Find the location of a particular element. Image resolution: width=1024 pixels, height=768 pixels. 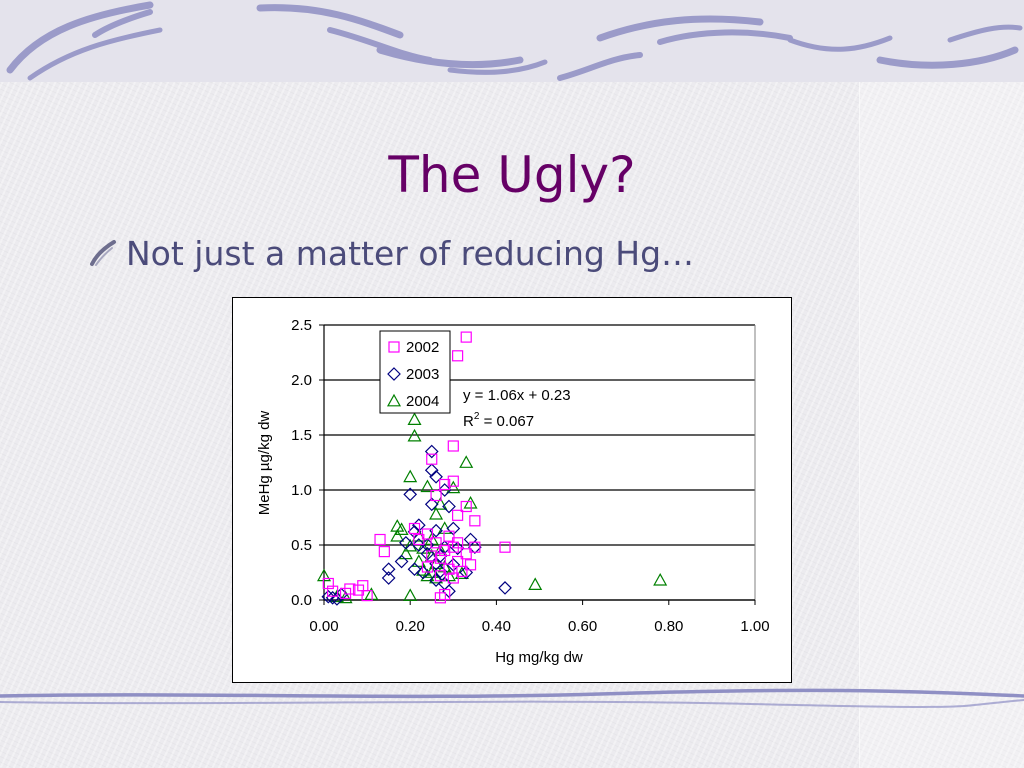

slide-title: The Ugly? is located at coordinates (512, 175).